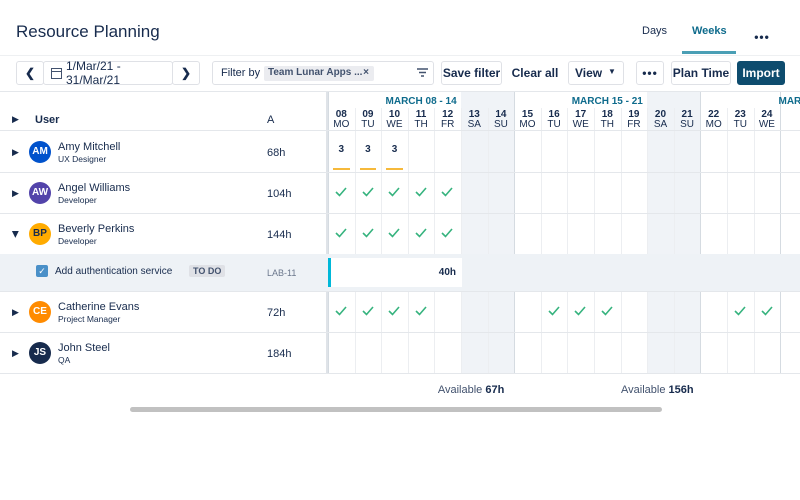  I want to click on next-button: ❯, so click(186, 73).